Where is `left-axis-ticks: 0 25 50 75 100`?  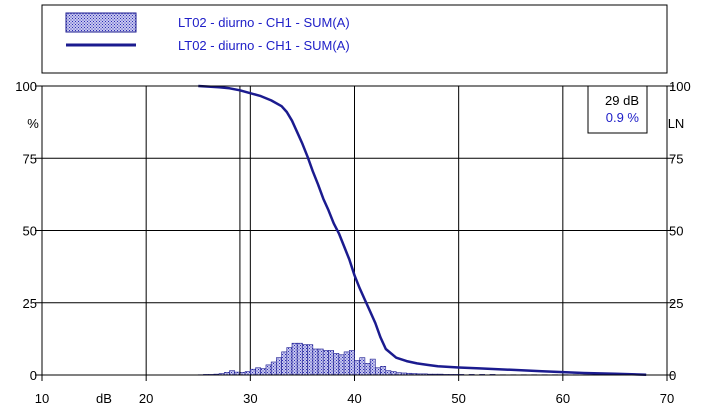
left-axis-ticks: 0 25 50 75 100 is located at coordinates (28, 231).